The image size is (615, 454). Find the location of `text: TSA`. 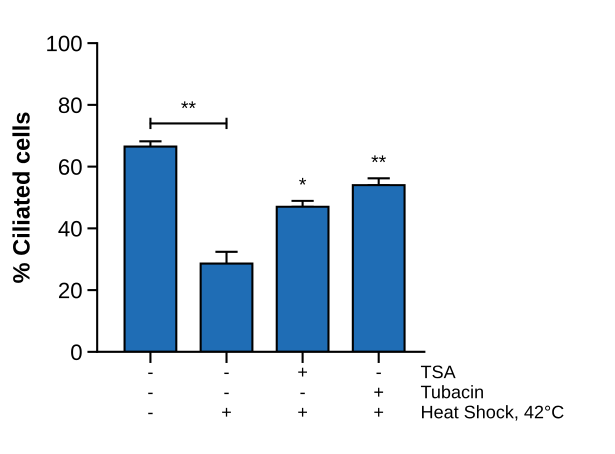

text: TSA is located at coordinates (438, 372).